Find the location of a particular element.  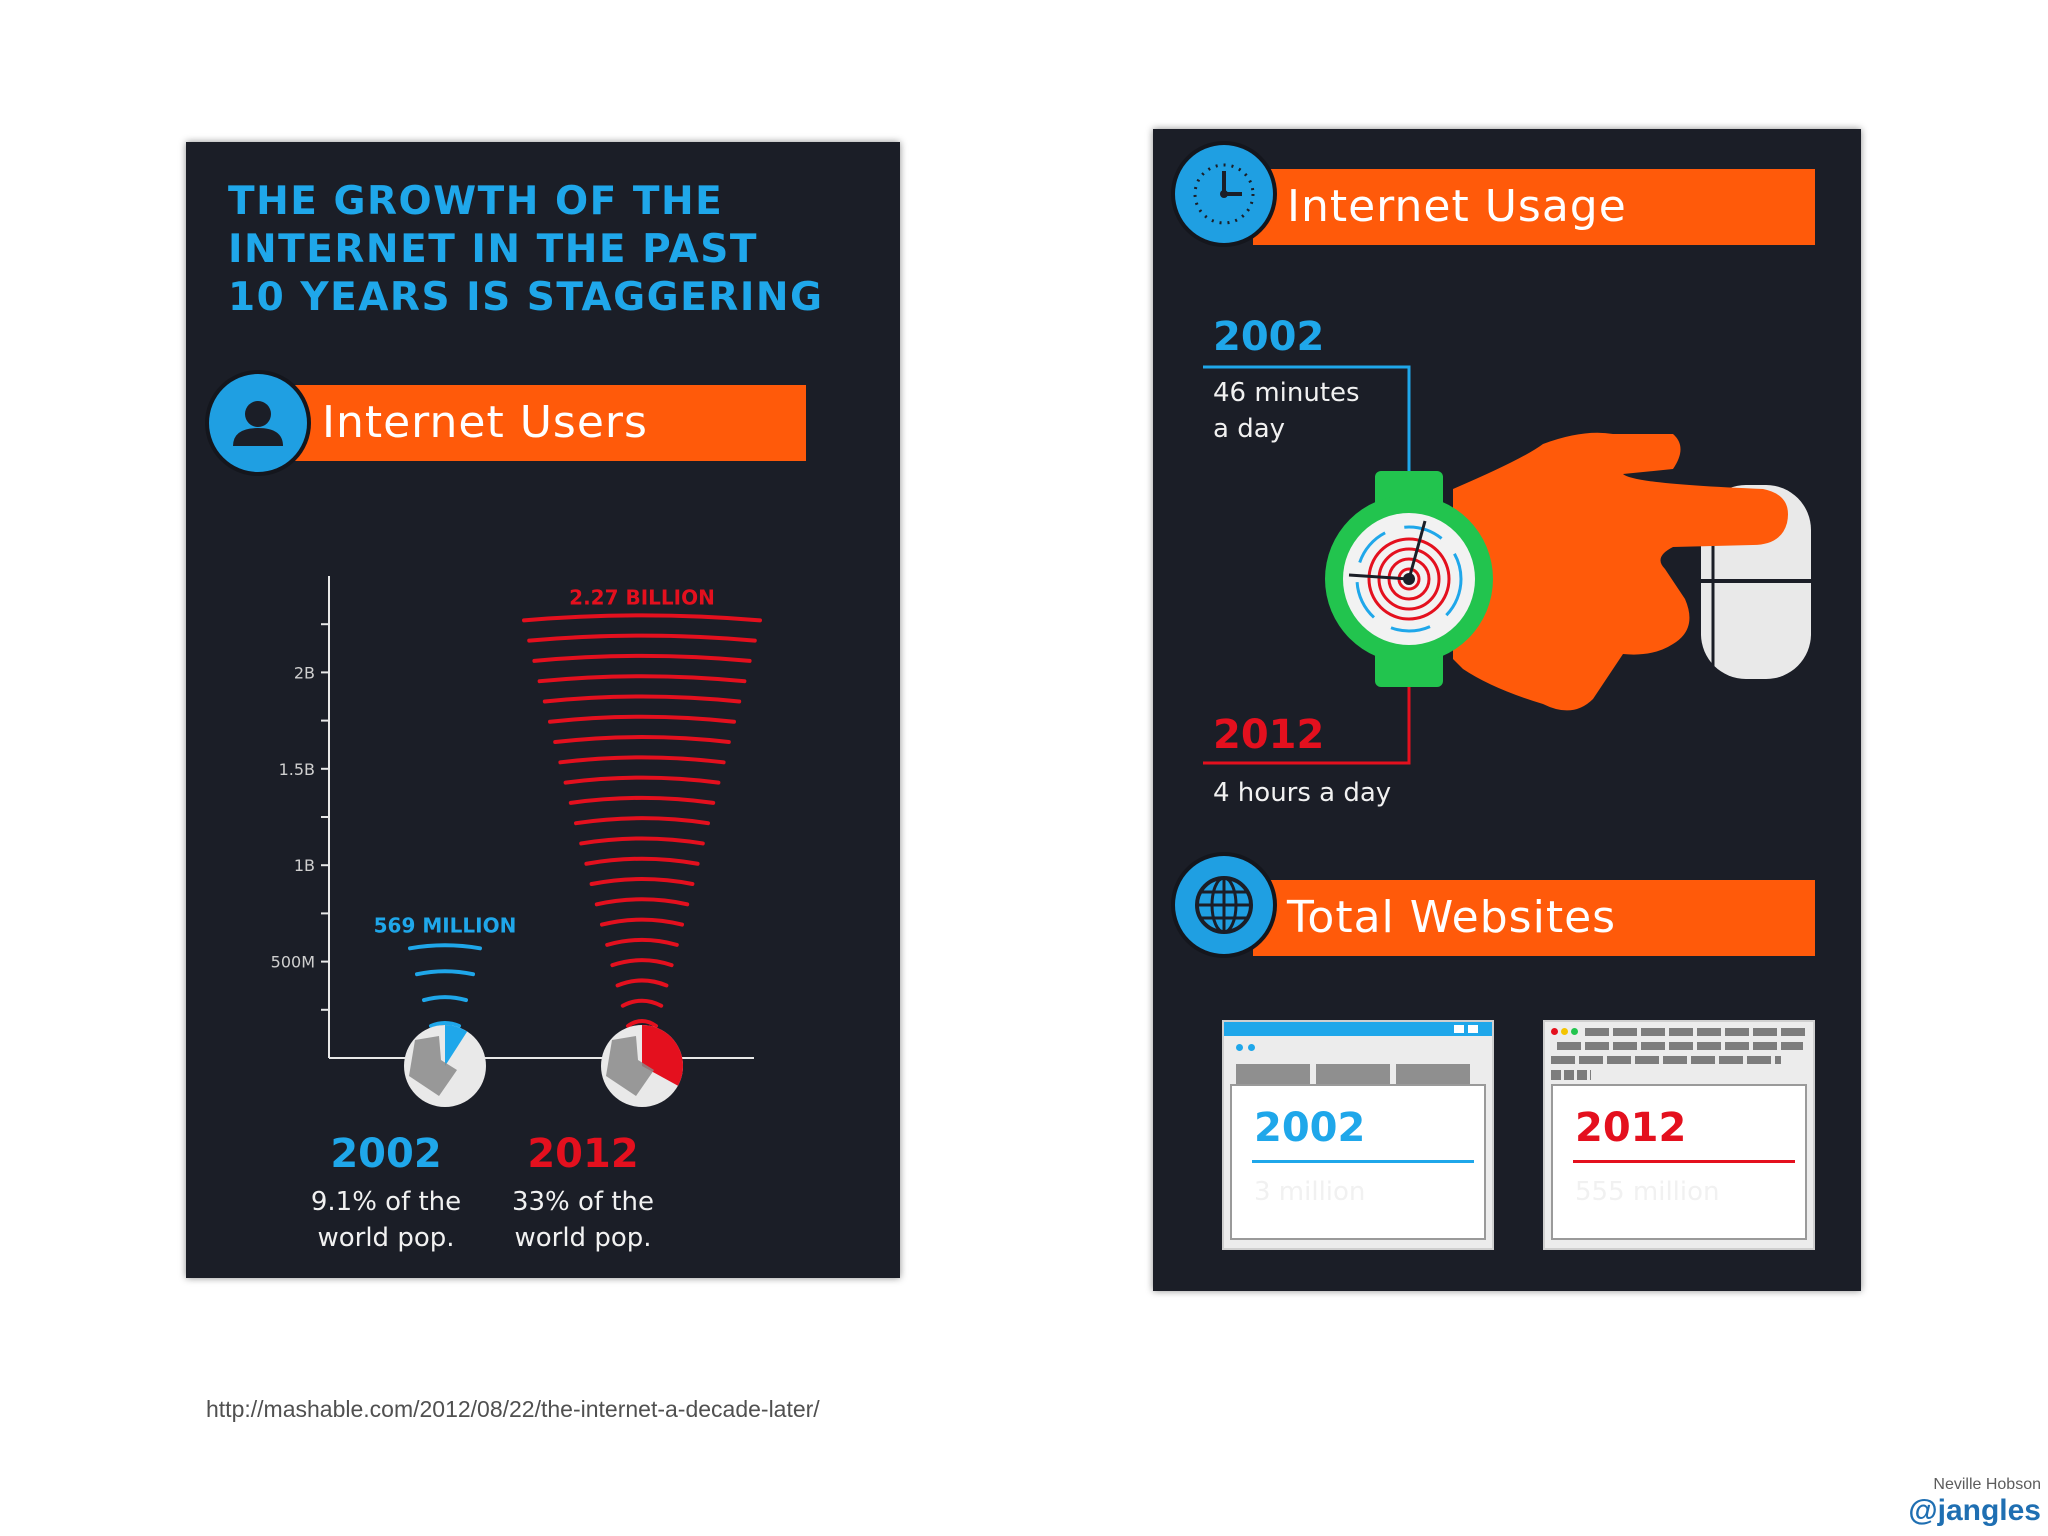

globe-2002 is located at coordinates (445, 1066).